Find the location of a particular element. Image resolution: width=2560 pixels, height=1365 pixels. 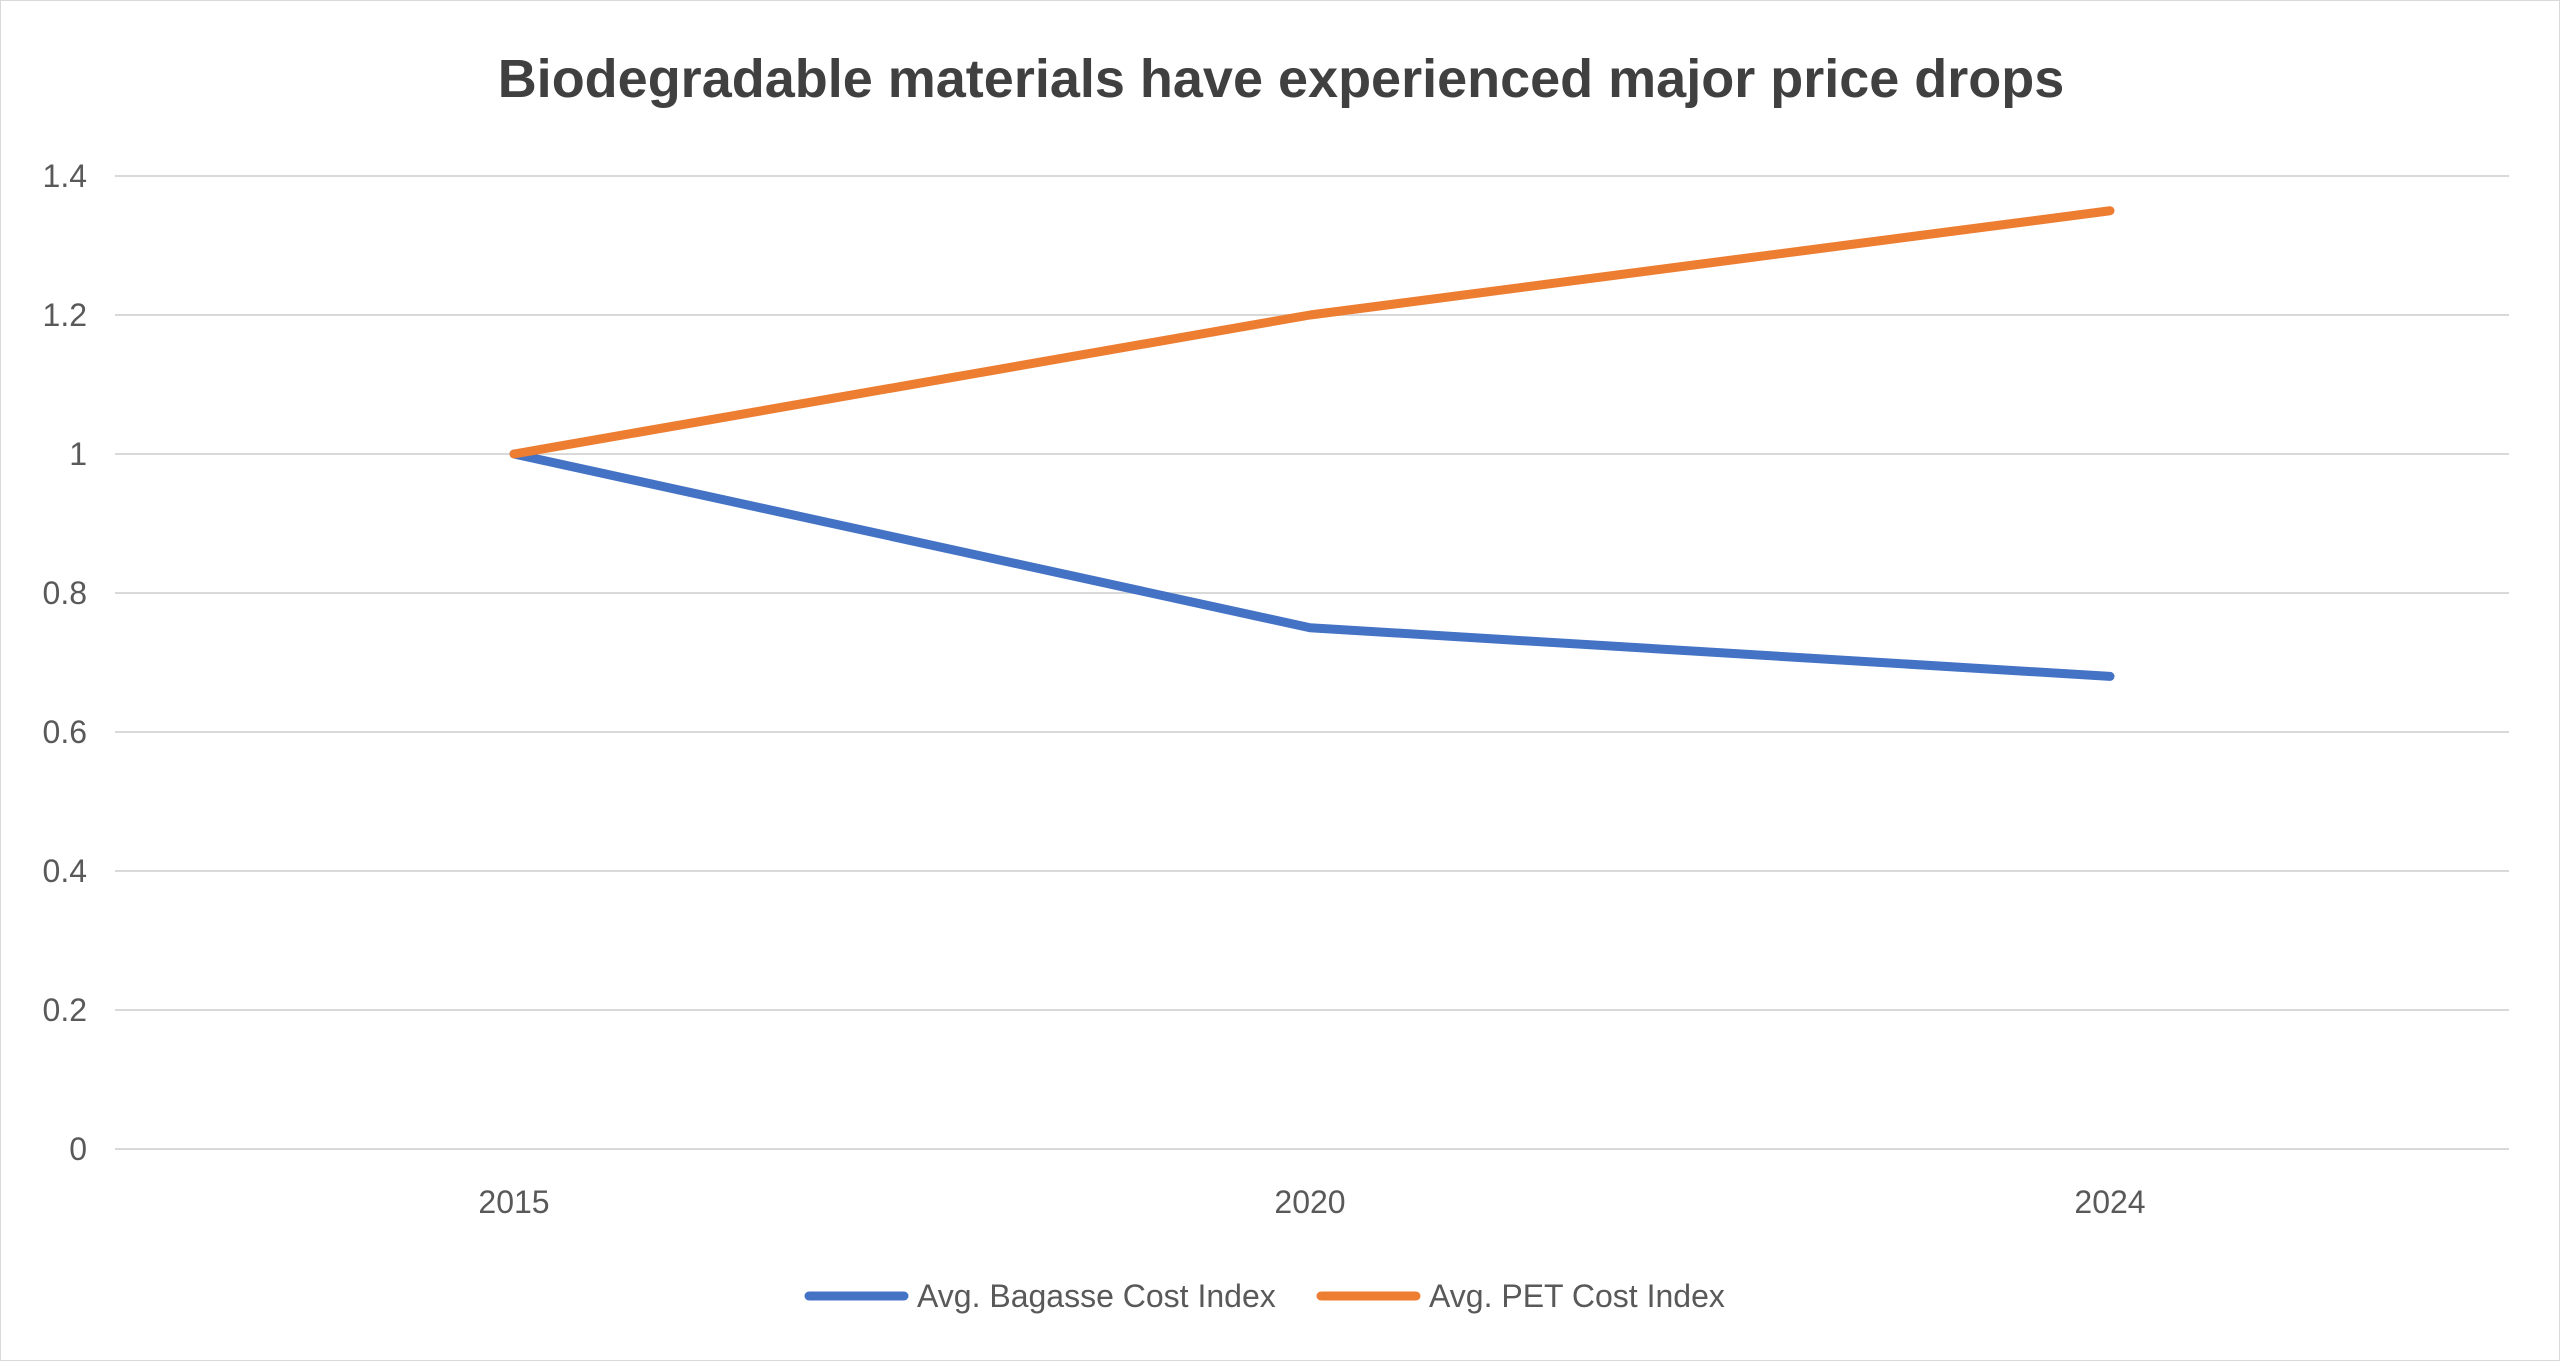

legend-label: Avg. PET Cost Index is located at coordinates (1577, 1296).